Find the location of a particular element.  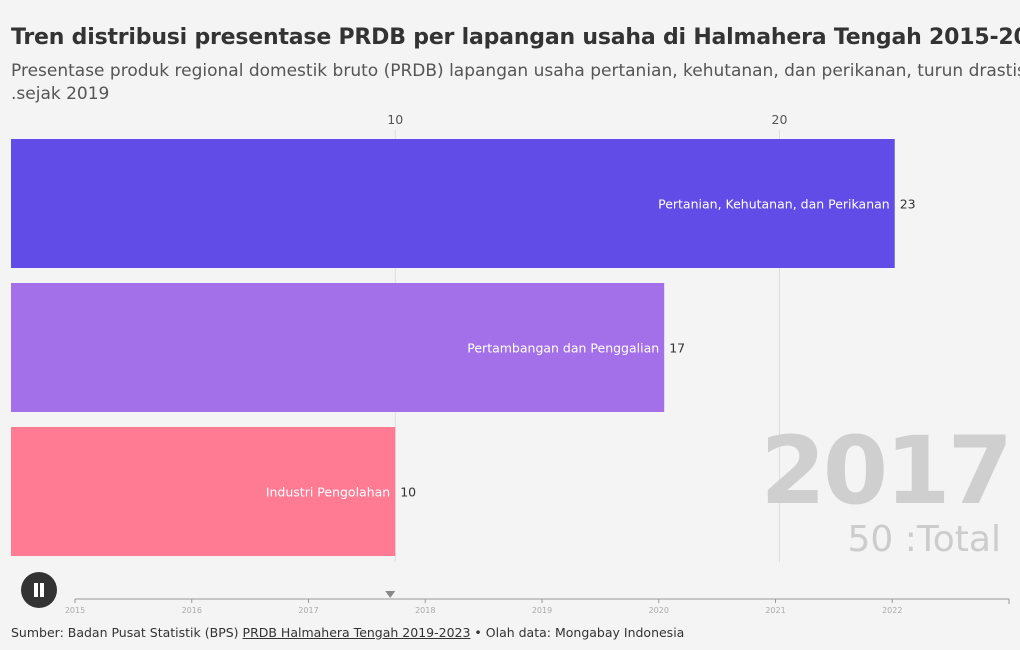

bar-category-label: Pertambangan dan Penggalian is located at coordinates (563, 348).